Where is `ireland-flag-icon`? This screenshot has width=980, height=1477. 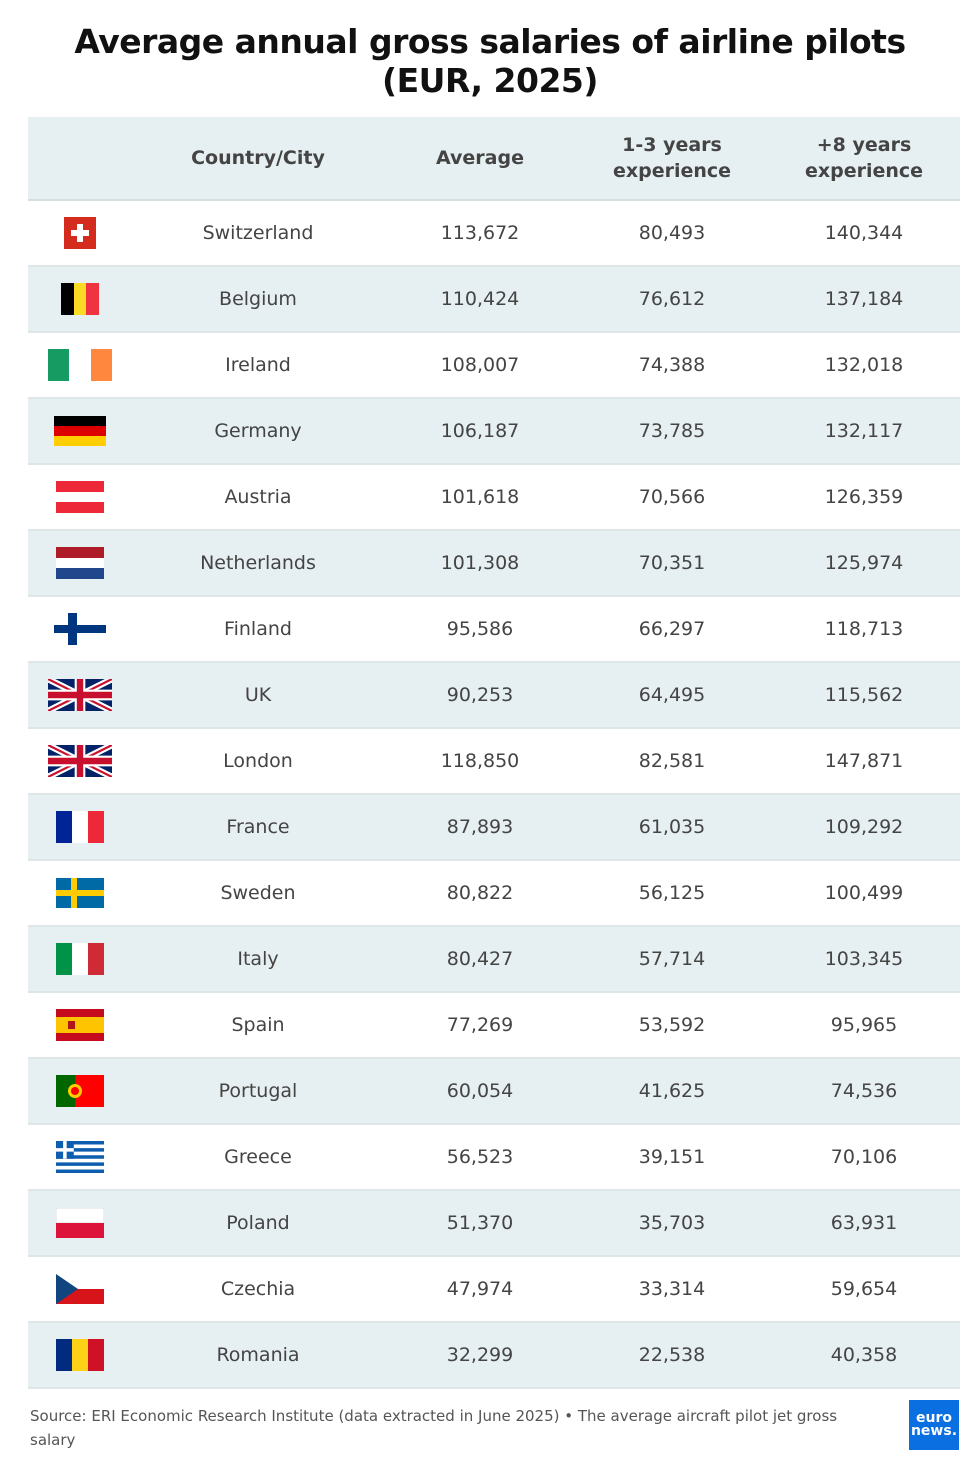 ireland-flag-icon is located at coordinates (80, 365).